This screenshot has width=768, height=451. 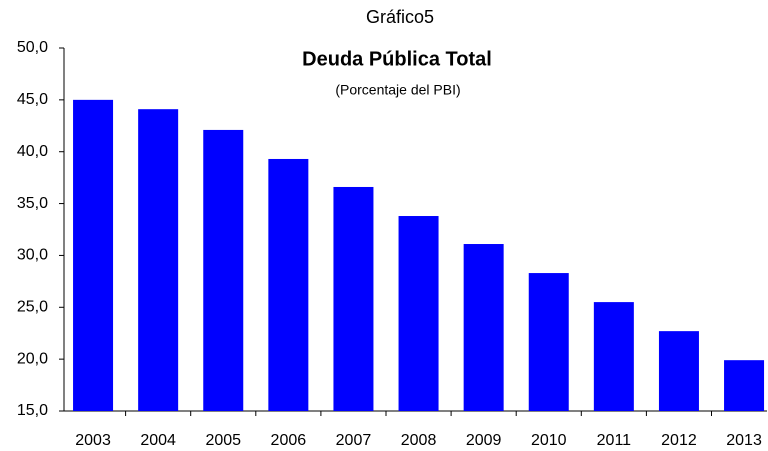 I want to click on x-tick-label: 2008, so click(x=419, y=440).